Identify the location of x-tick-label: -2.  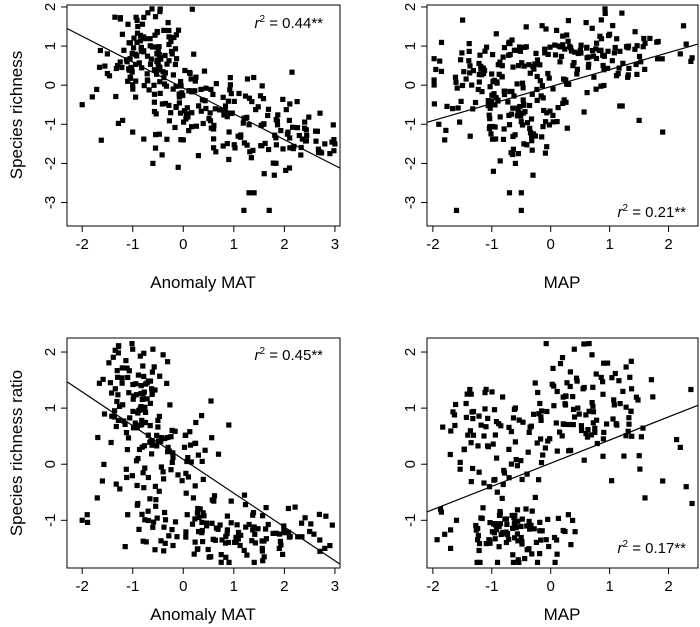
(432, 586).